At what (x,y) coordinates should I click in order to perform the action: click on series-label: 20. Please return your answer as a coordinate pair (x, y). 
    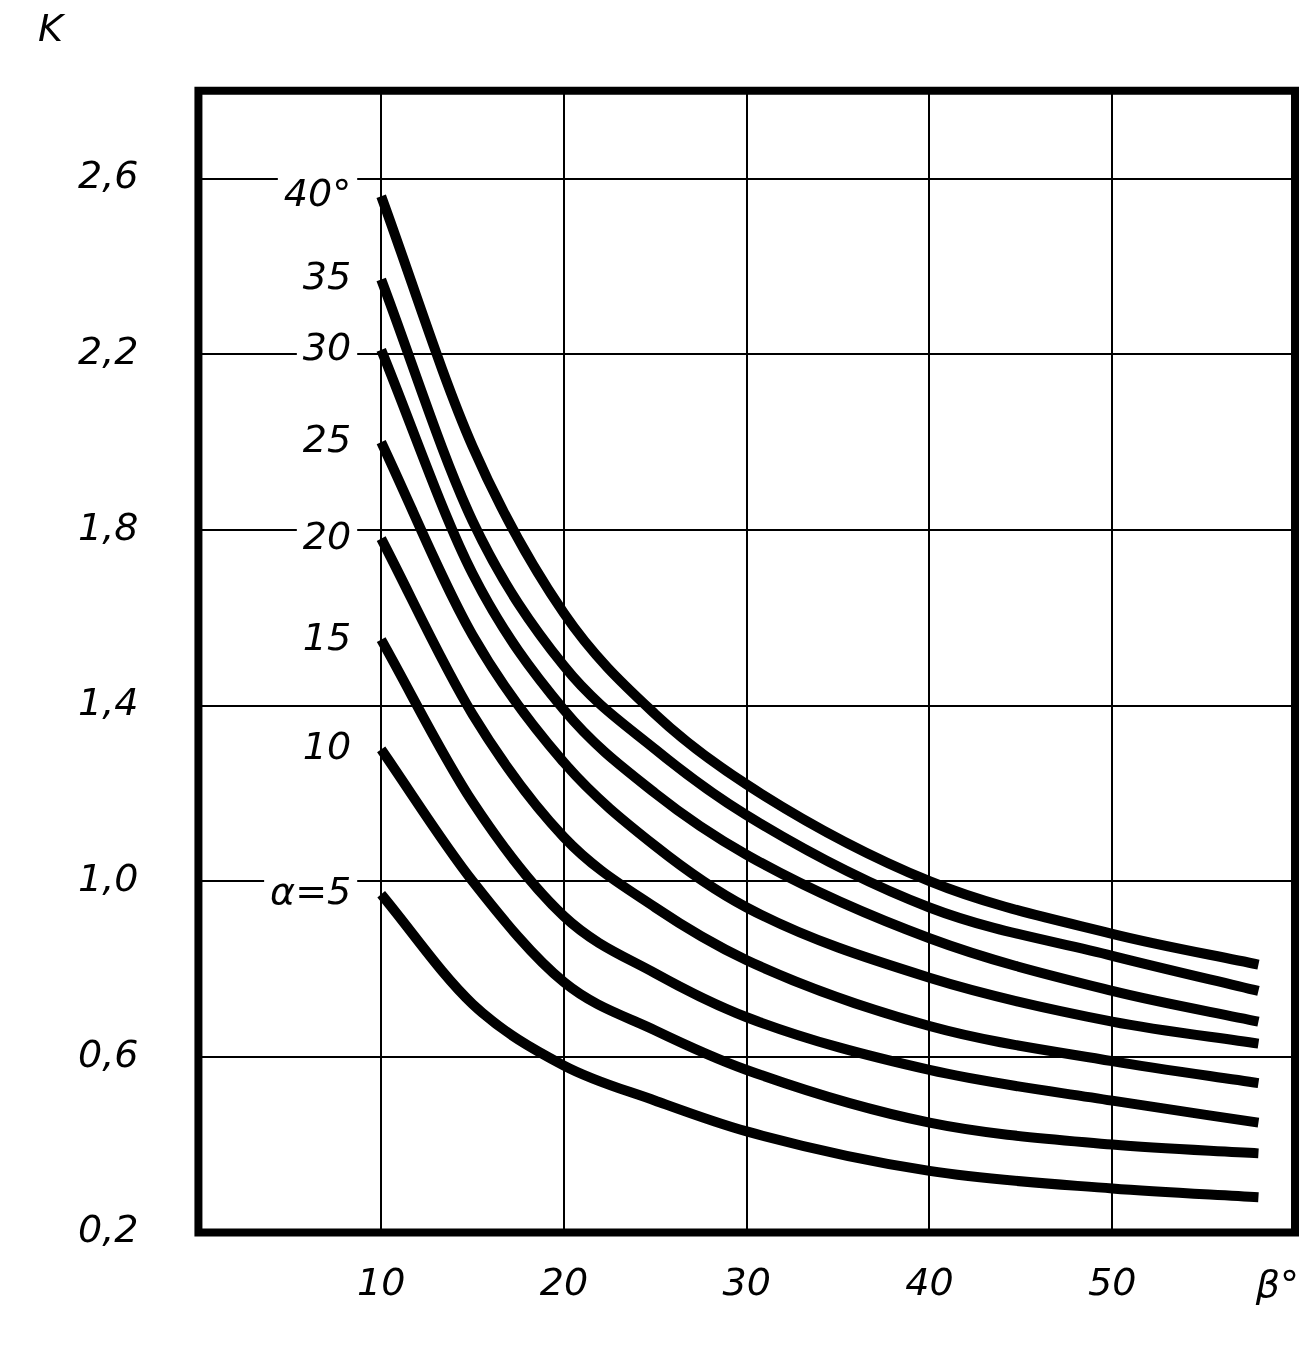
    Looking at the image, I should click on (327, 535).